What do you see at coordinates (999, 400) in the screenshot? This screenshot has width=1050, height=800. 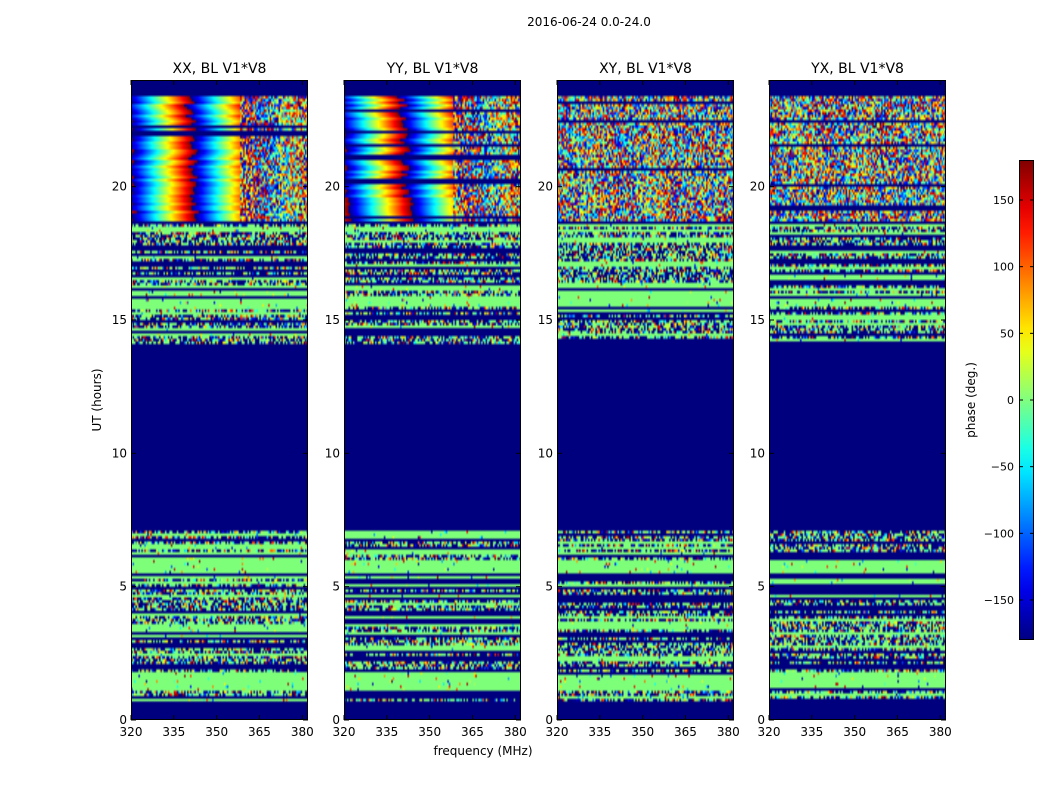 I see `colorbar: −150 −100 −50 0 50 100 150 phase (deg.)` at bounding box center [999, 400].